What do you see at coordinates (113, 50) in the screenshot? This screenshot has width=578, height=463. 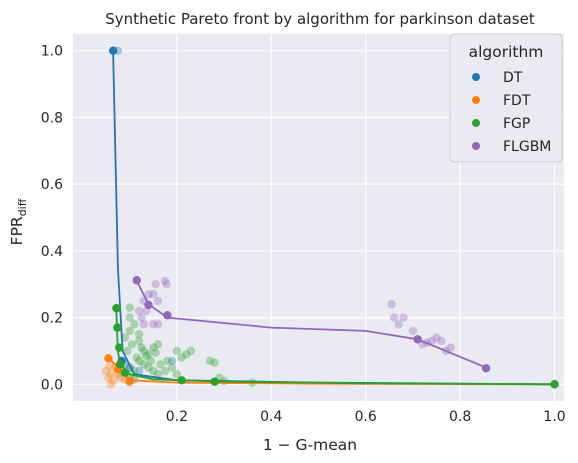 I see `dt-front-point` at bounding box center [113, 50].